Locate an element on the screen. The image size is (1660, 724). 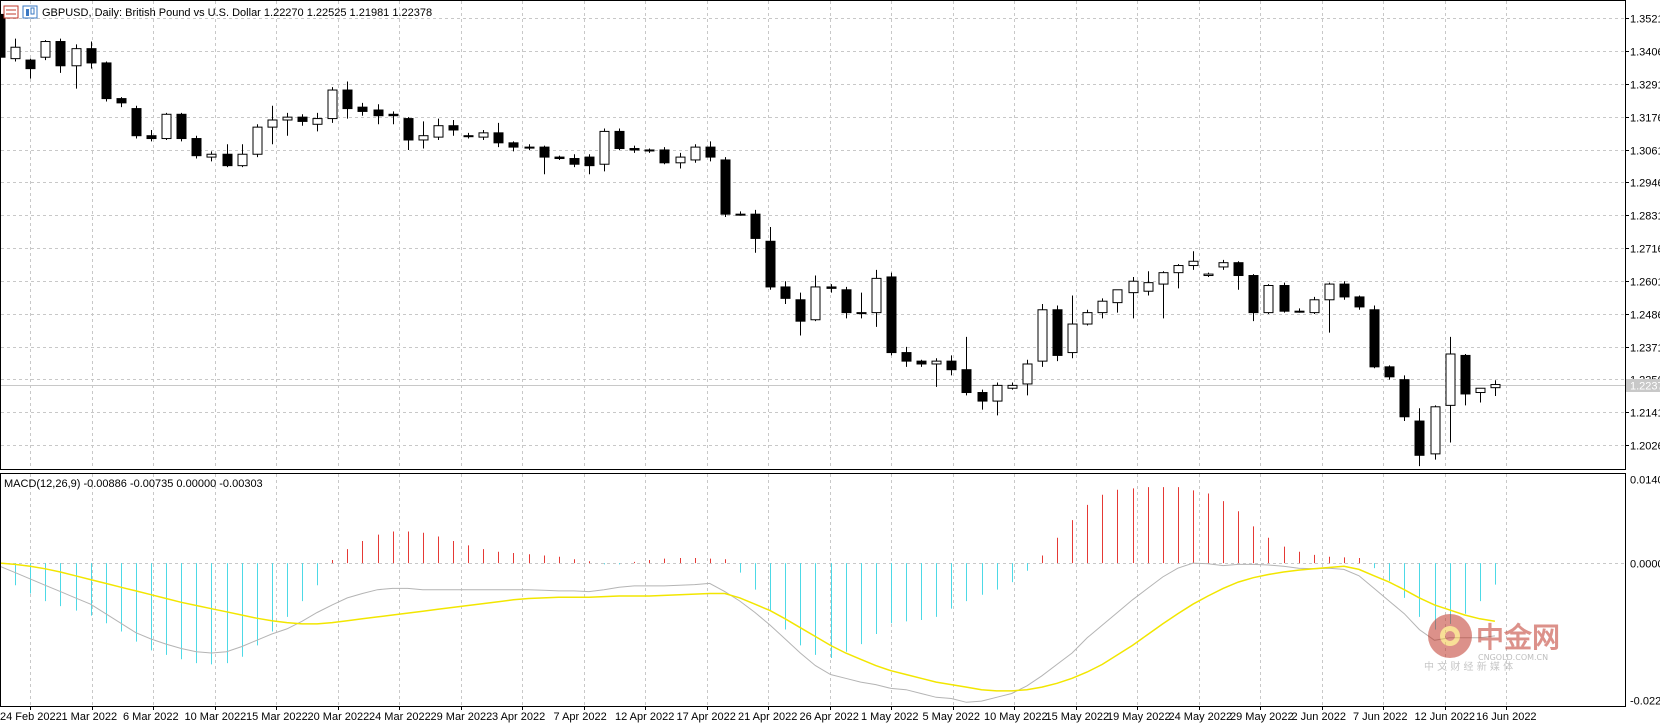
price-tick-label: 1.34060 is located at coordinates (1645, 53).